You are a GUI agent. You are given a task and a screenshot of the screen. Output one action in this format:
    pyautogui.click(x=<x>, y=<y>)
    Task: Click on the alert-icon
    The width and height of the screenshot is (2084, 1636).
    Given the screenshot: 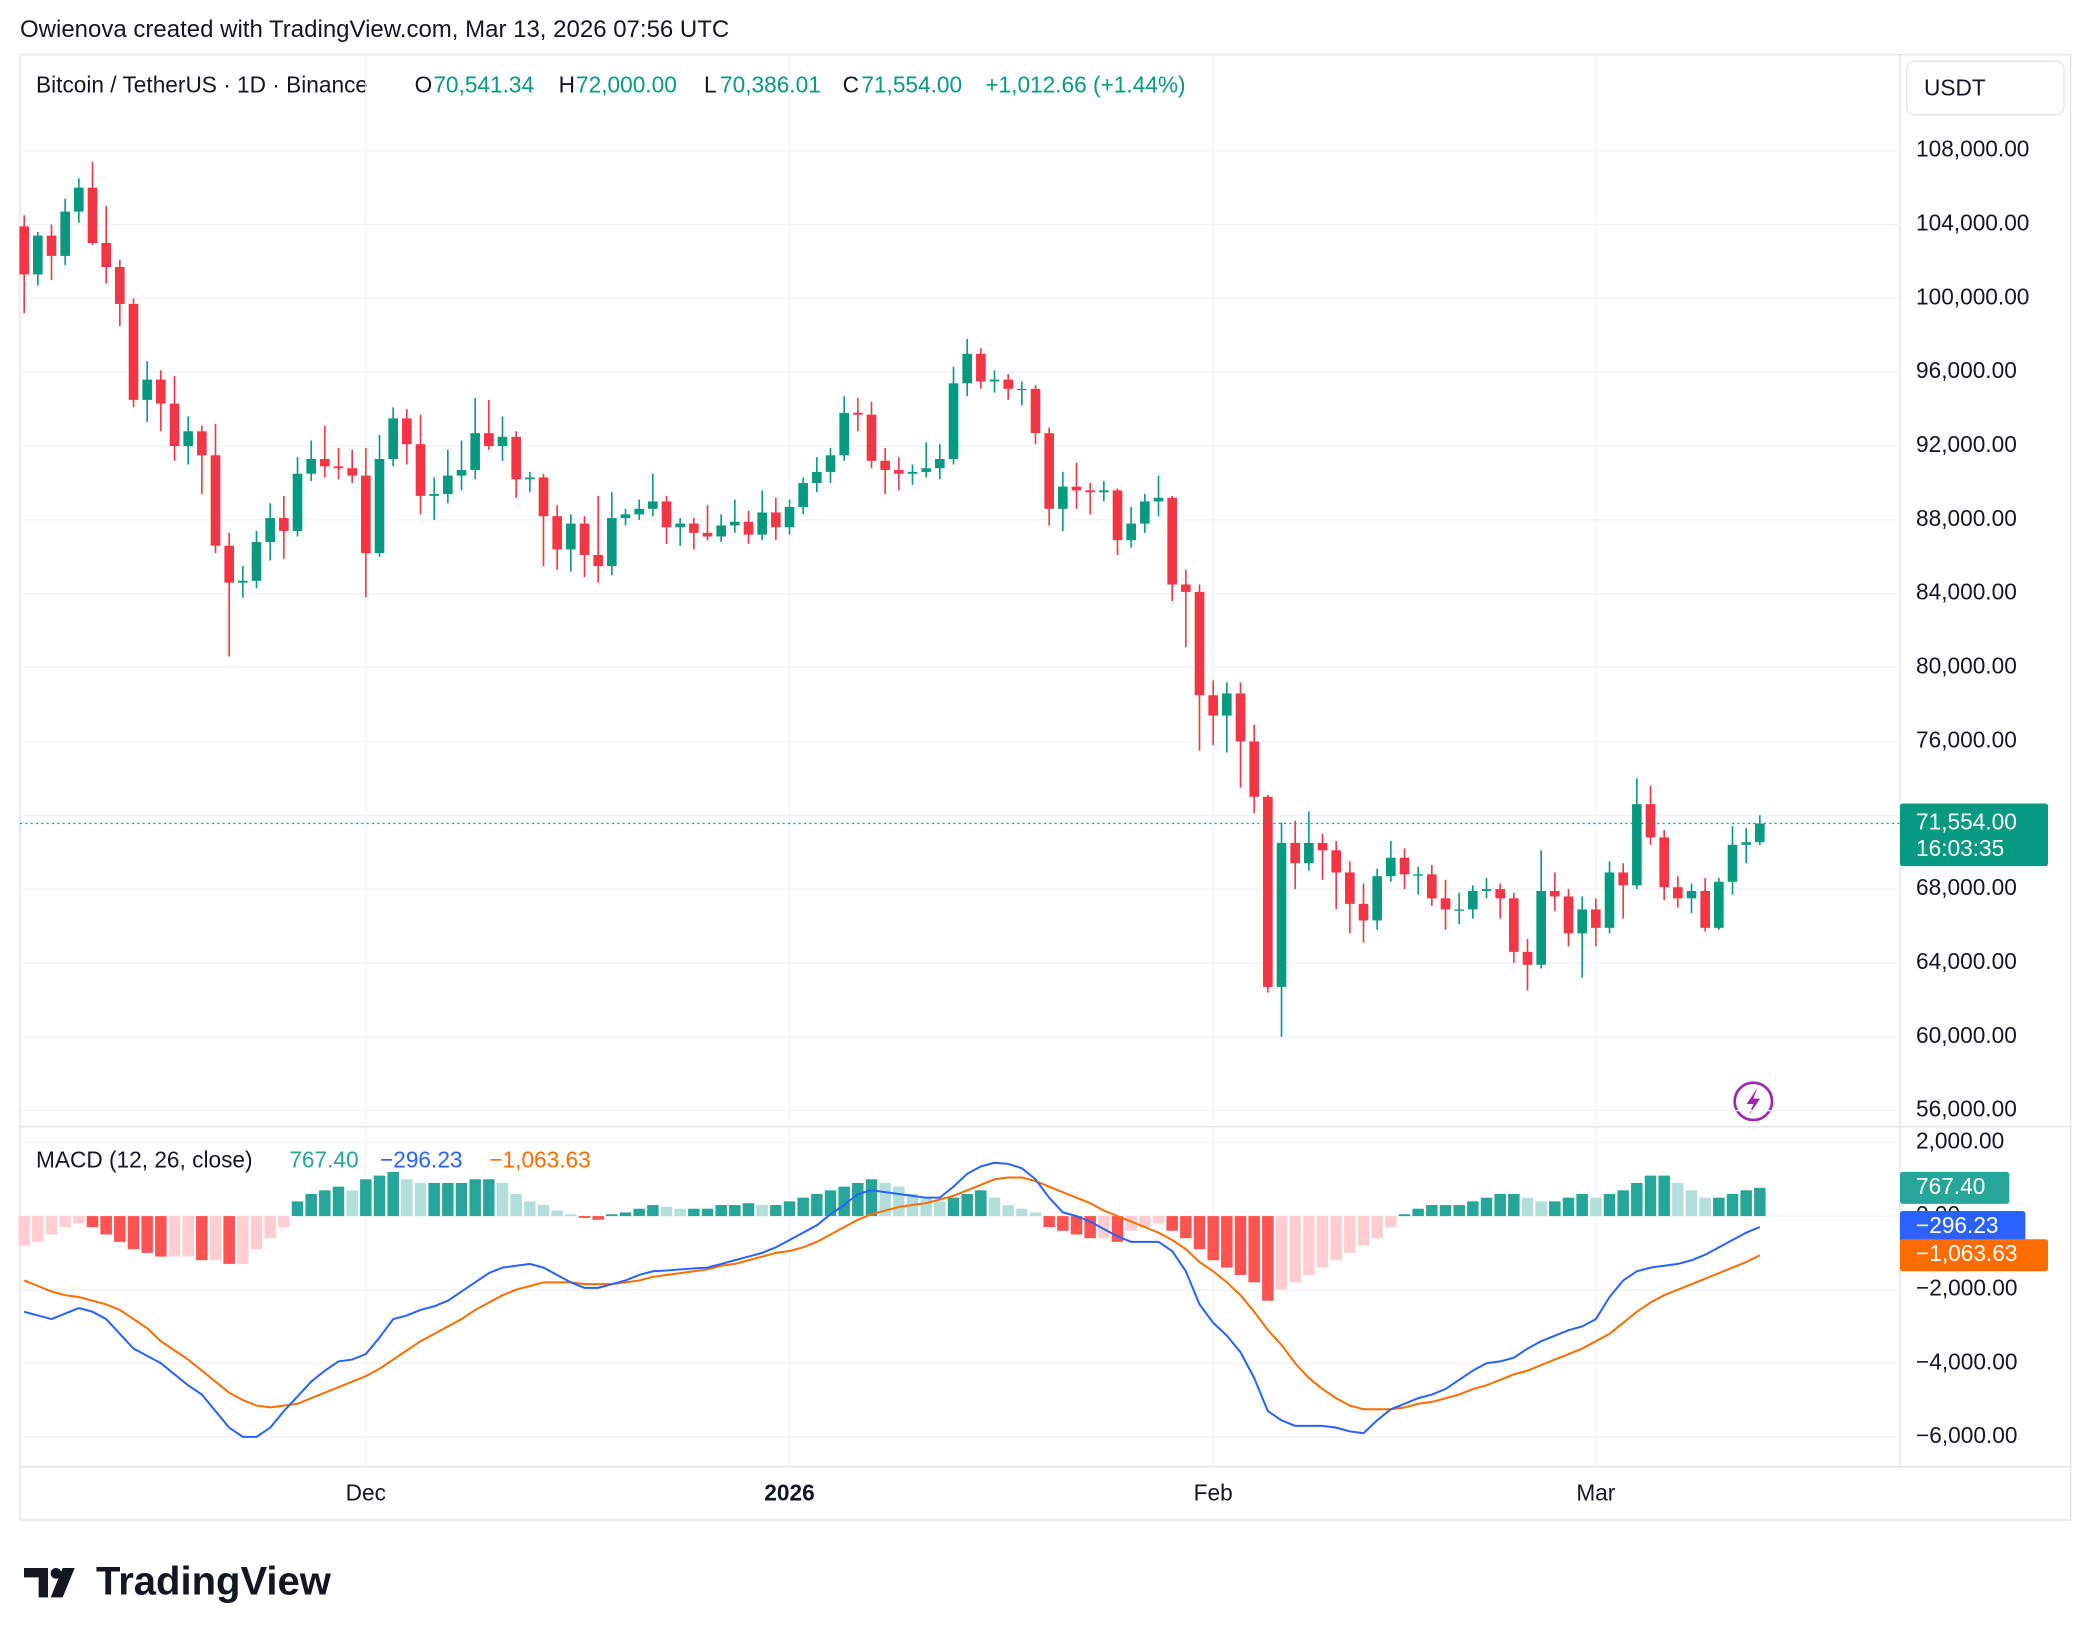 What is the action you would take?
    pyautogui.click(x=1753, y=1101)
    